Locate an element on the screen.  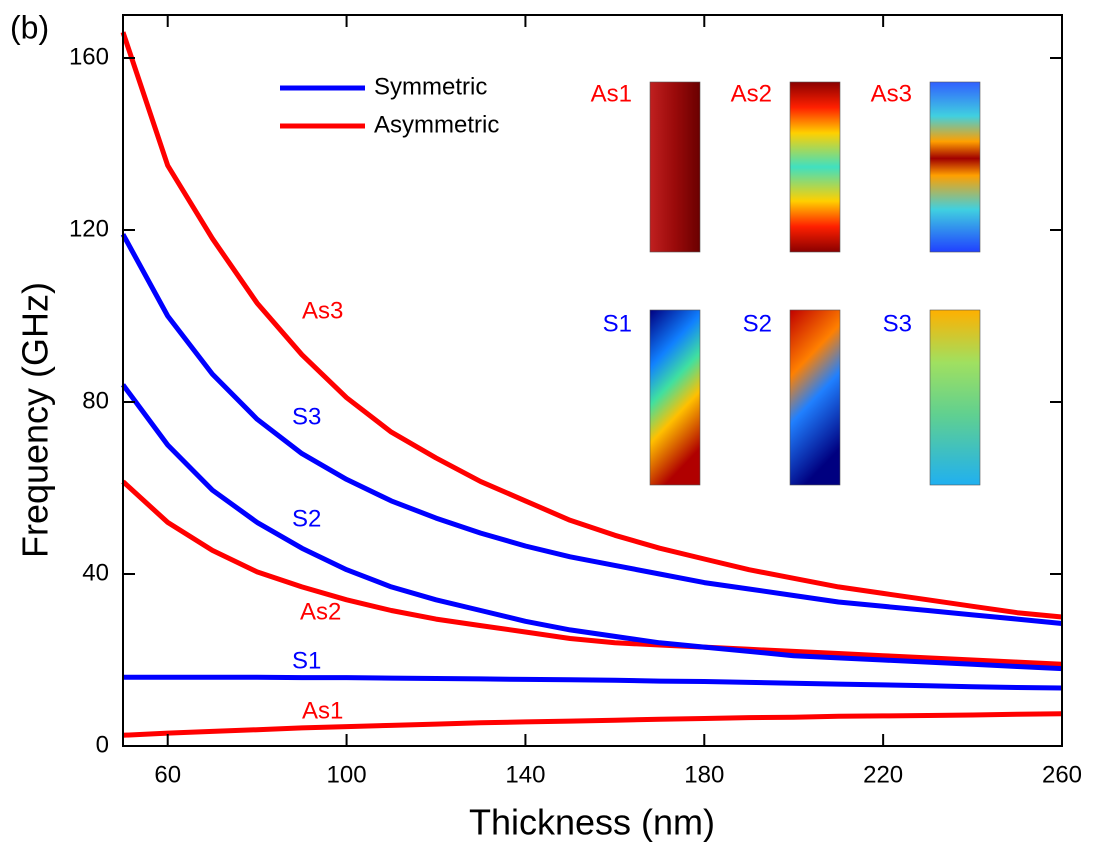
x-tick-label: 260 is located at coordinates (1062, 774).